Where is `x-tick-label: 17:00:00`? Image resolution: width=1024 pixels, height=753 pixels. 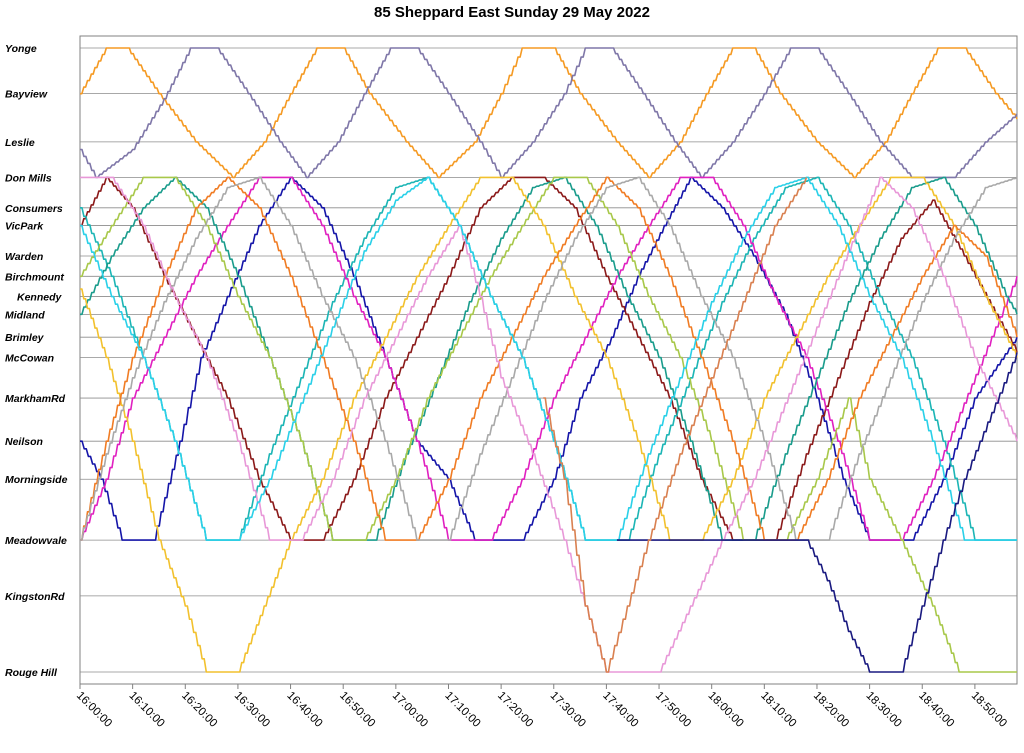
x-tick-label: 17:00:00 is located at coordinates (410, 710).